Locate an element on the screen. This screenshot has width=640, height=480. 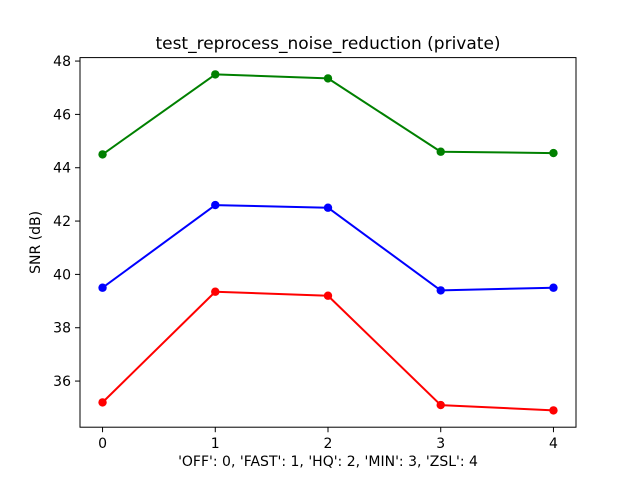
chart-title: test_reprocess_noise_reduction (private) is located at coordinates (327, 44).